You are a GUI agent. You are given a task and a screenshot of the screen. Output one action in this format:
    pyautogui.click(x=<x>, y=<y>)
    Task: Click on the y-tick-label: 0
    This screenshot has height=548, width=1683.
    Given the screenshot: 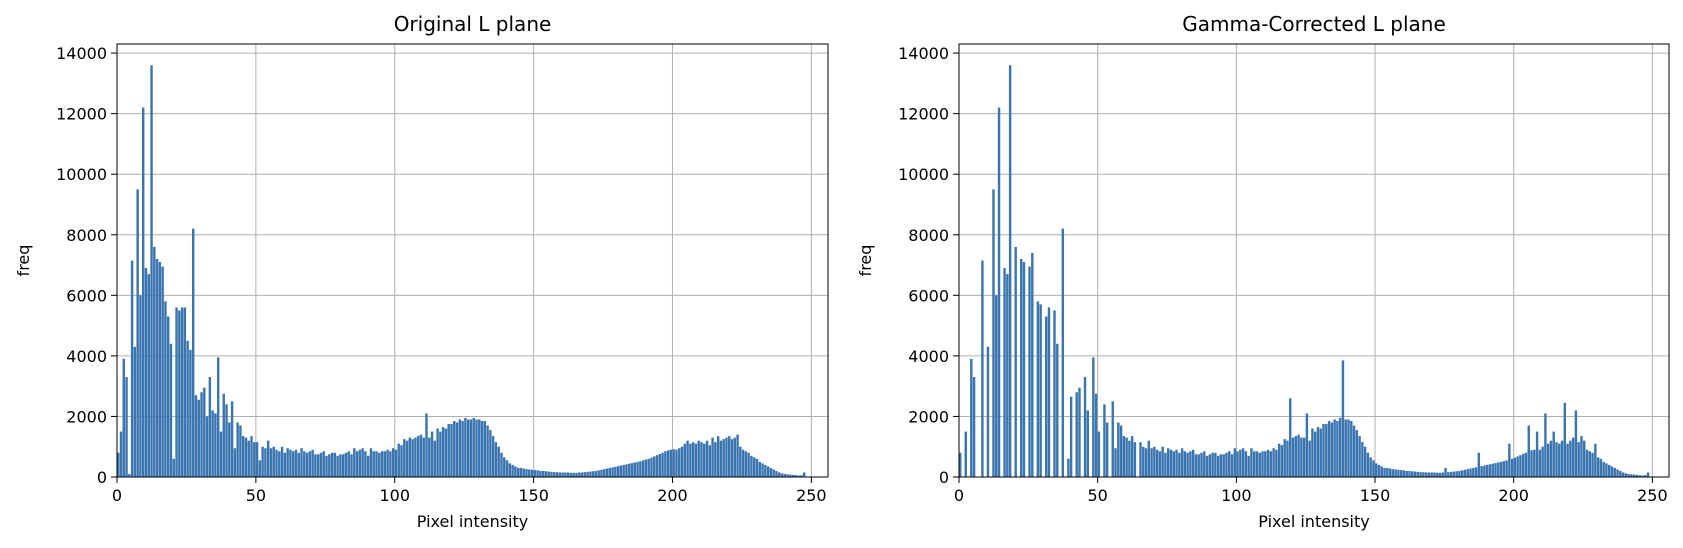 What is the action you would take?
    pyautogui.click(x=944, y=477)
    